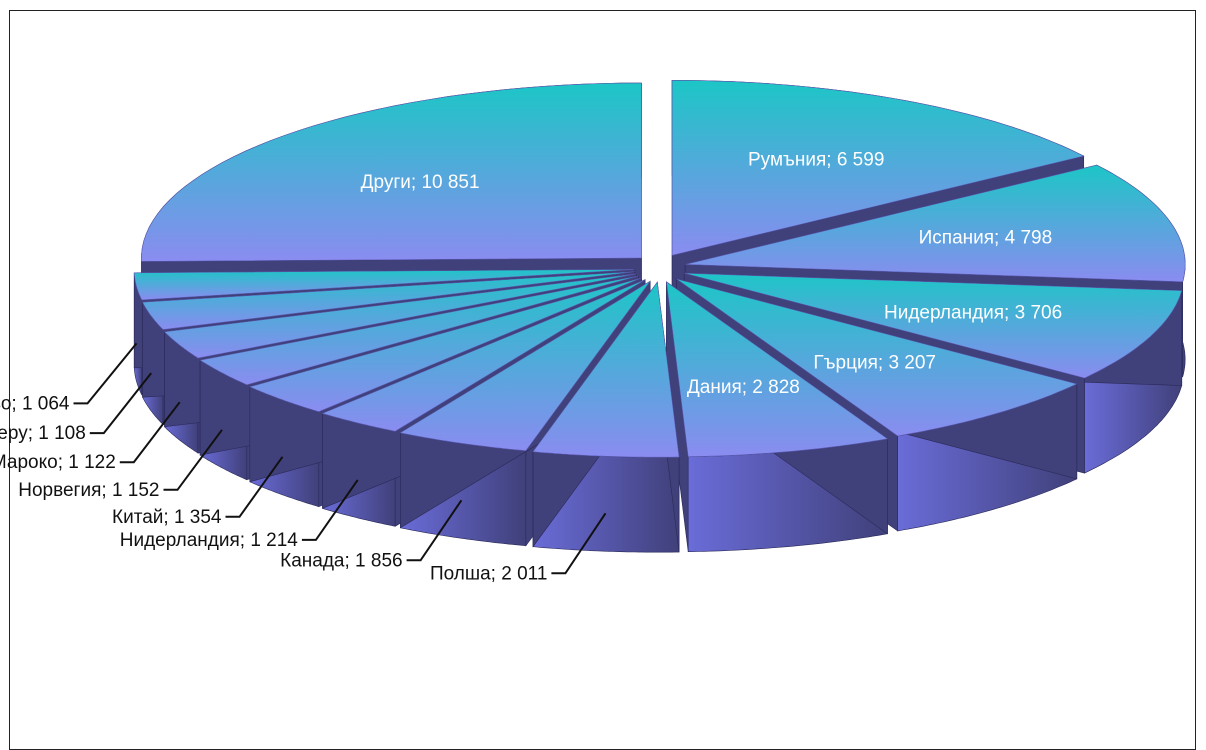 Image resolution: width=1206 pixels, height=750 pixels. Describe the element at coordinates (35, 403) in the screenshot. I see `slice-label: Обединено кралство; 1 064` at that location.